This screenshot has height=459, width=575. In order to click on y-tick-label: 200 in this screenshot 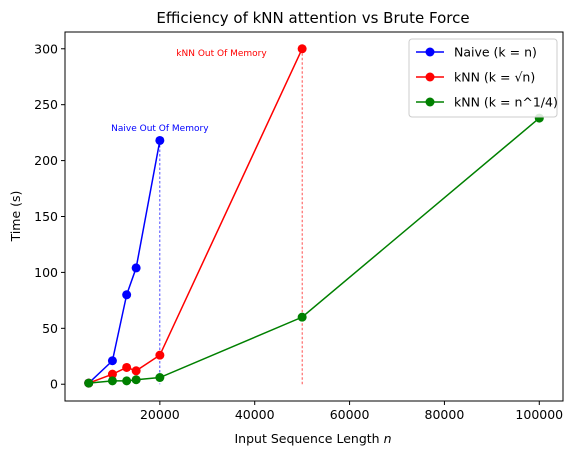, I will do `click(46, 160)`.